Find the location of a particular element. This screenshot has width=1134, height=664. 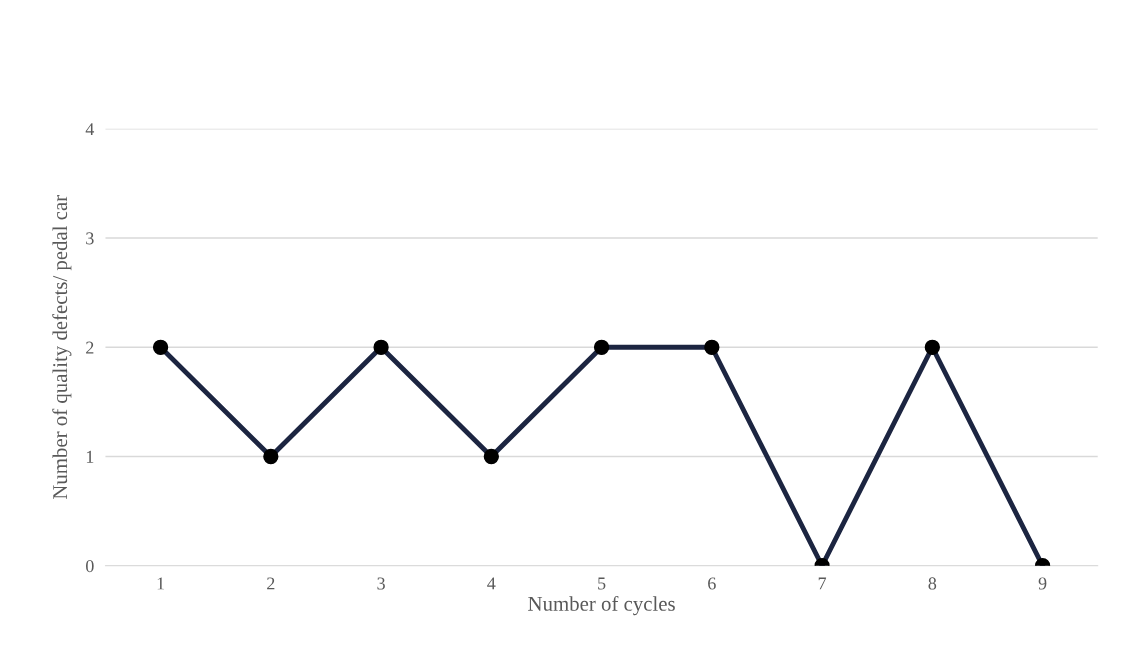

x-tick-label: 2 is located at coordinates (271, 583).